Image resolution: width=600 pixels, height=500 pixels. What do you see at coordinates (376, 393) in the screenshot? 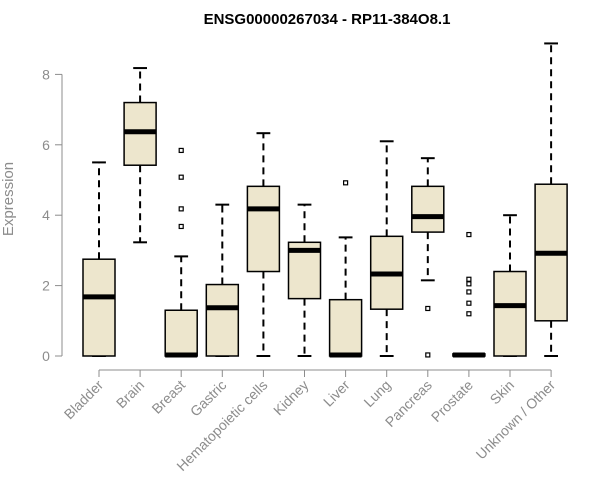
I see `x-tick-label: Lung` at bounding box center [376, 393].